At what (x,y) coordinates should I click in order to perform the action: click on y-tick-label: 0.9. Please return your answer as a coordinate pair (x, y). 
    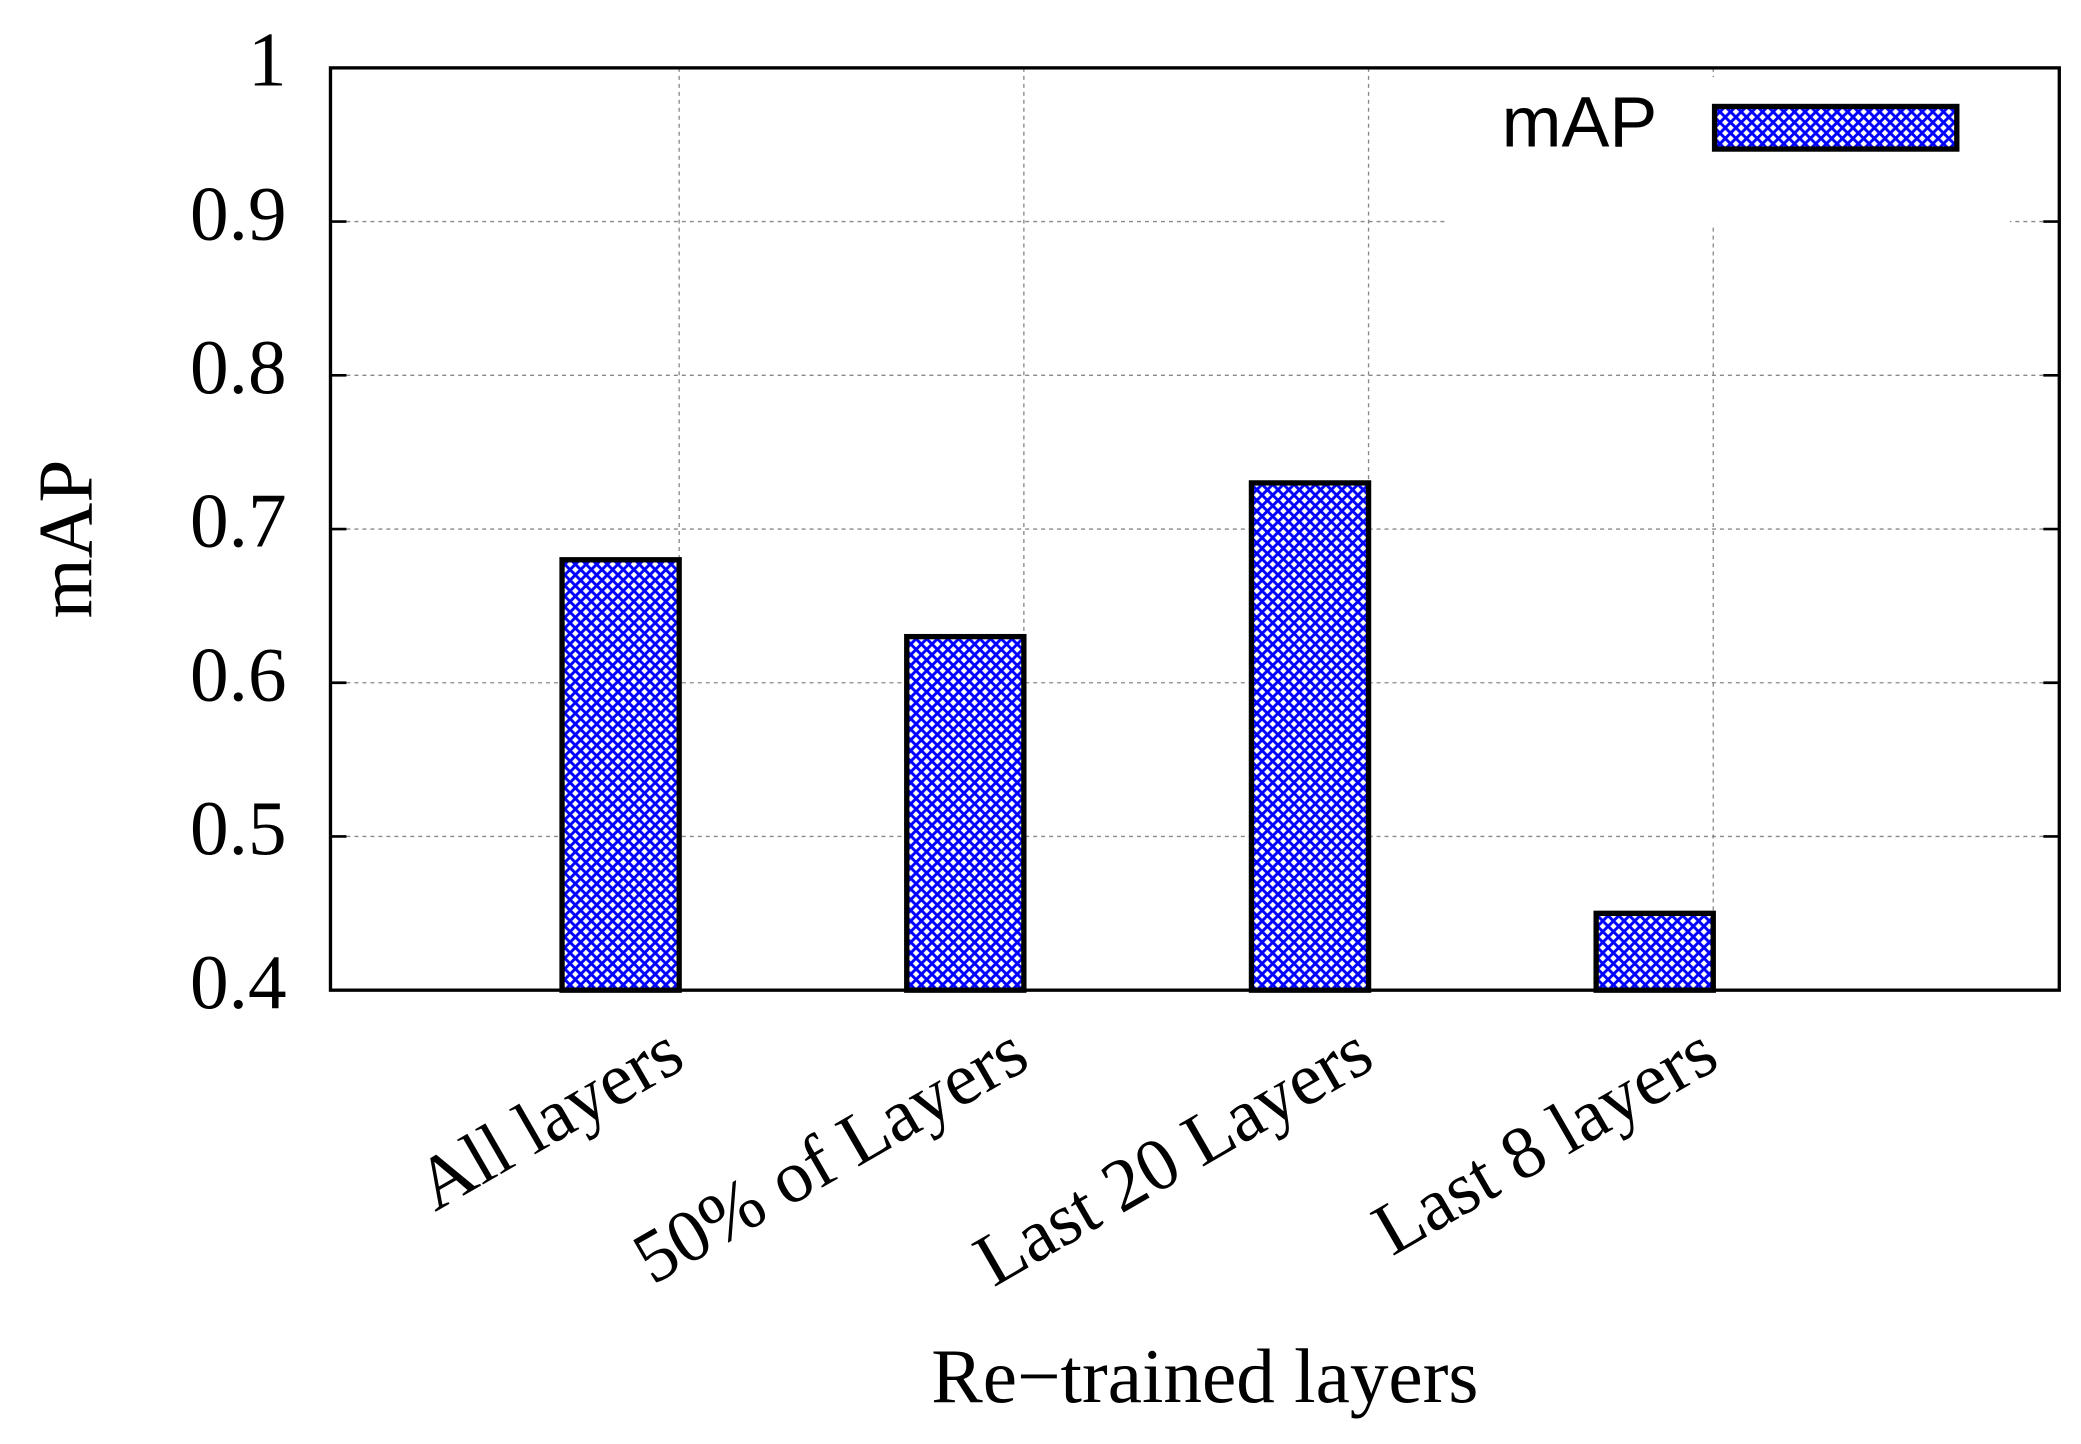
    Looking at the image, I should click on (238, 213).